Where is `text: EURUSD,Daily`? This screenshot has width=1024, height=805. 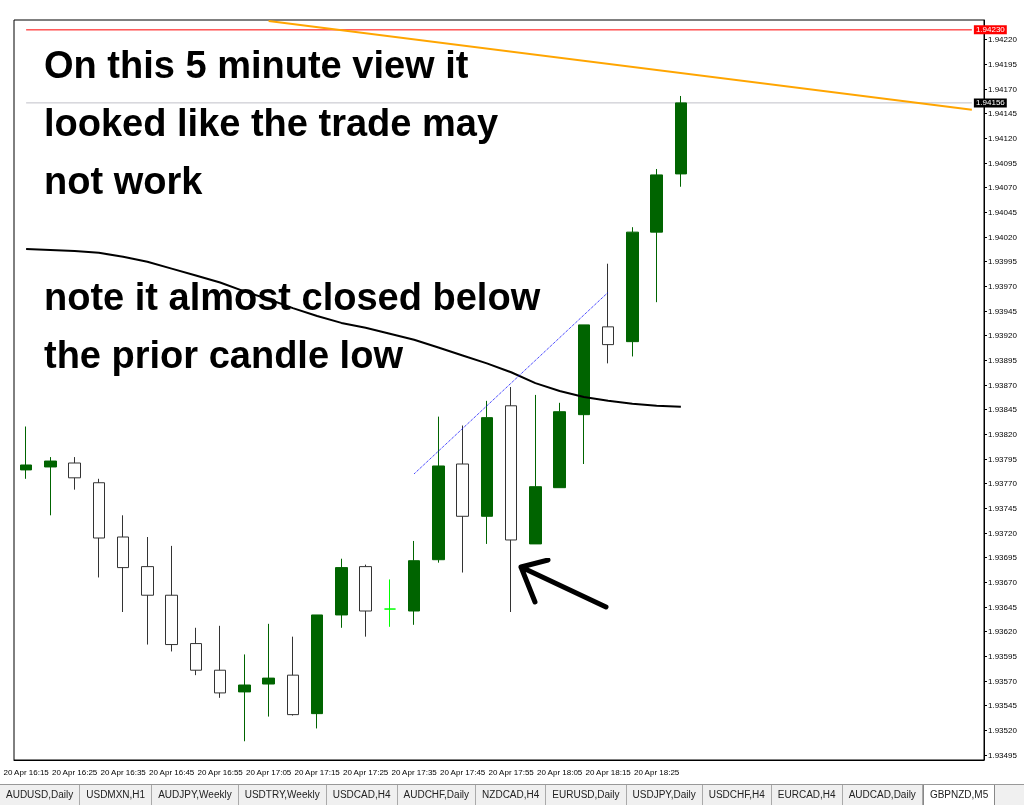 text: EURUSD,Daily is located at coordinates (586, 795).